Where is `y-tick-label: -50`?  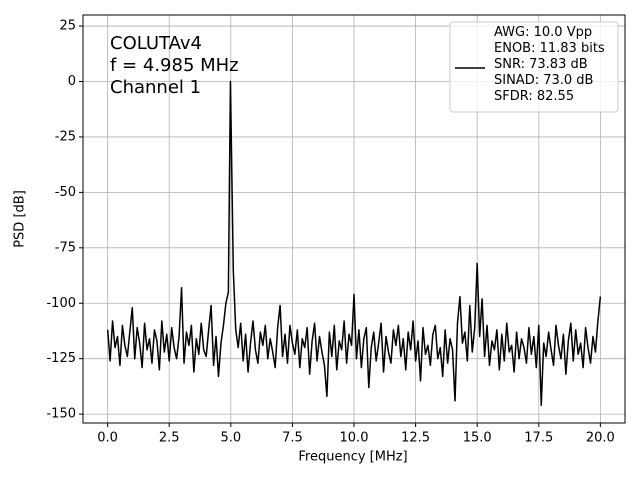
y-tick-label: -50 is located at coordinates (65, 192).